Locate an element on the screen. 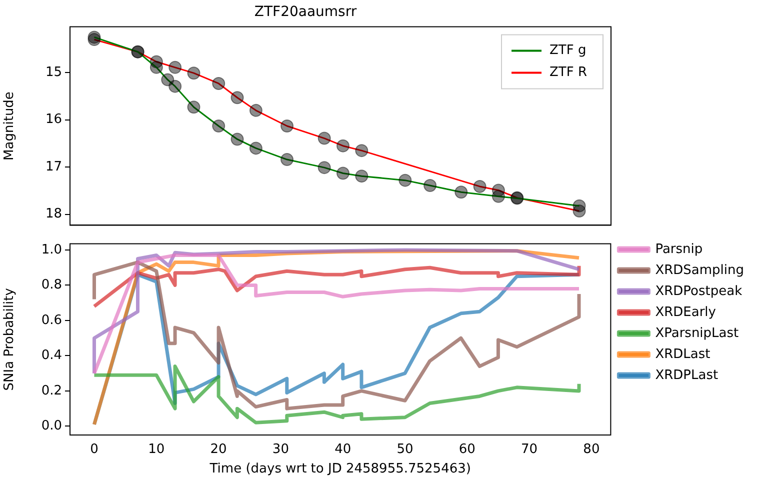  chart-title: ZTF20aaumsrr is located at coordinates (305, 12).